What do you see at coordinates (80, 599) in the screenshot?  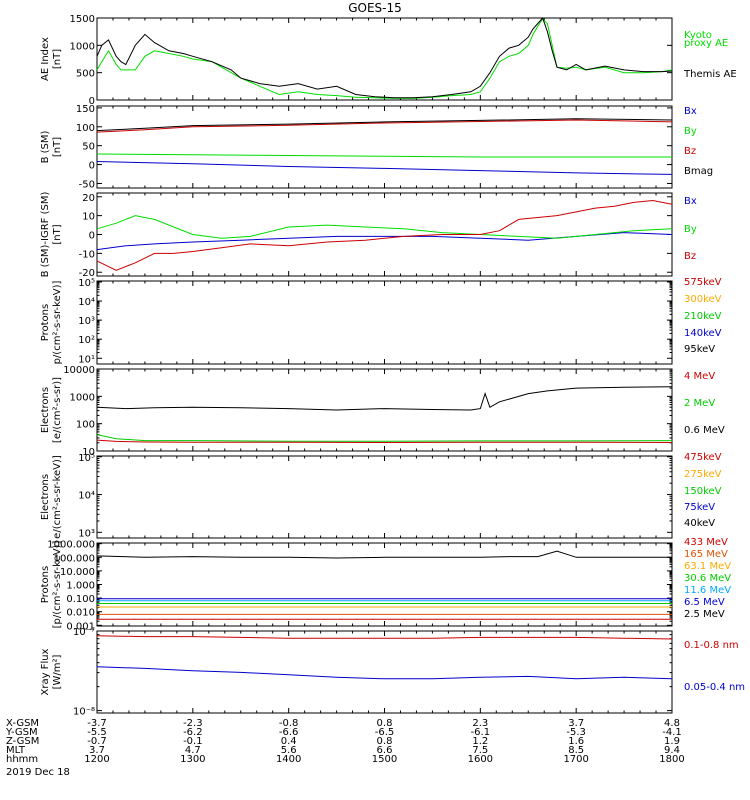 I see `panel-6-ytick-label: 0.100` at bounding box center [80, 599].